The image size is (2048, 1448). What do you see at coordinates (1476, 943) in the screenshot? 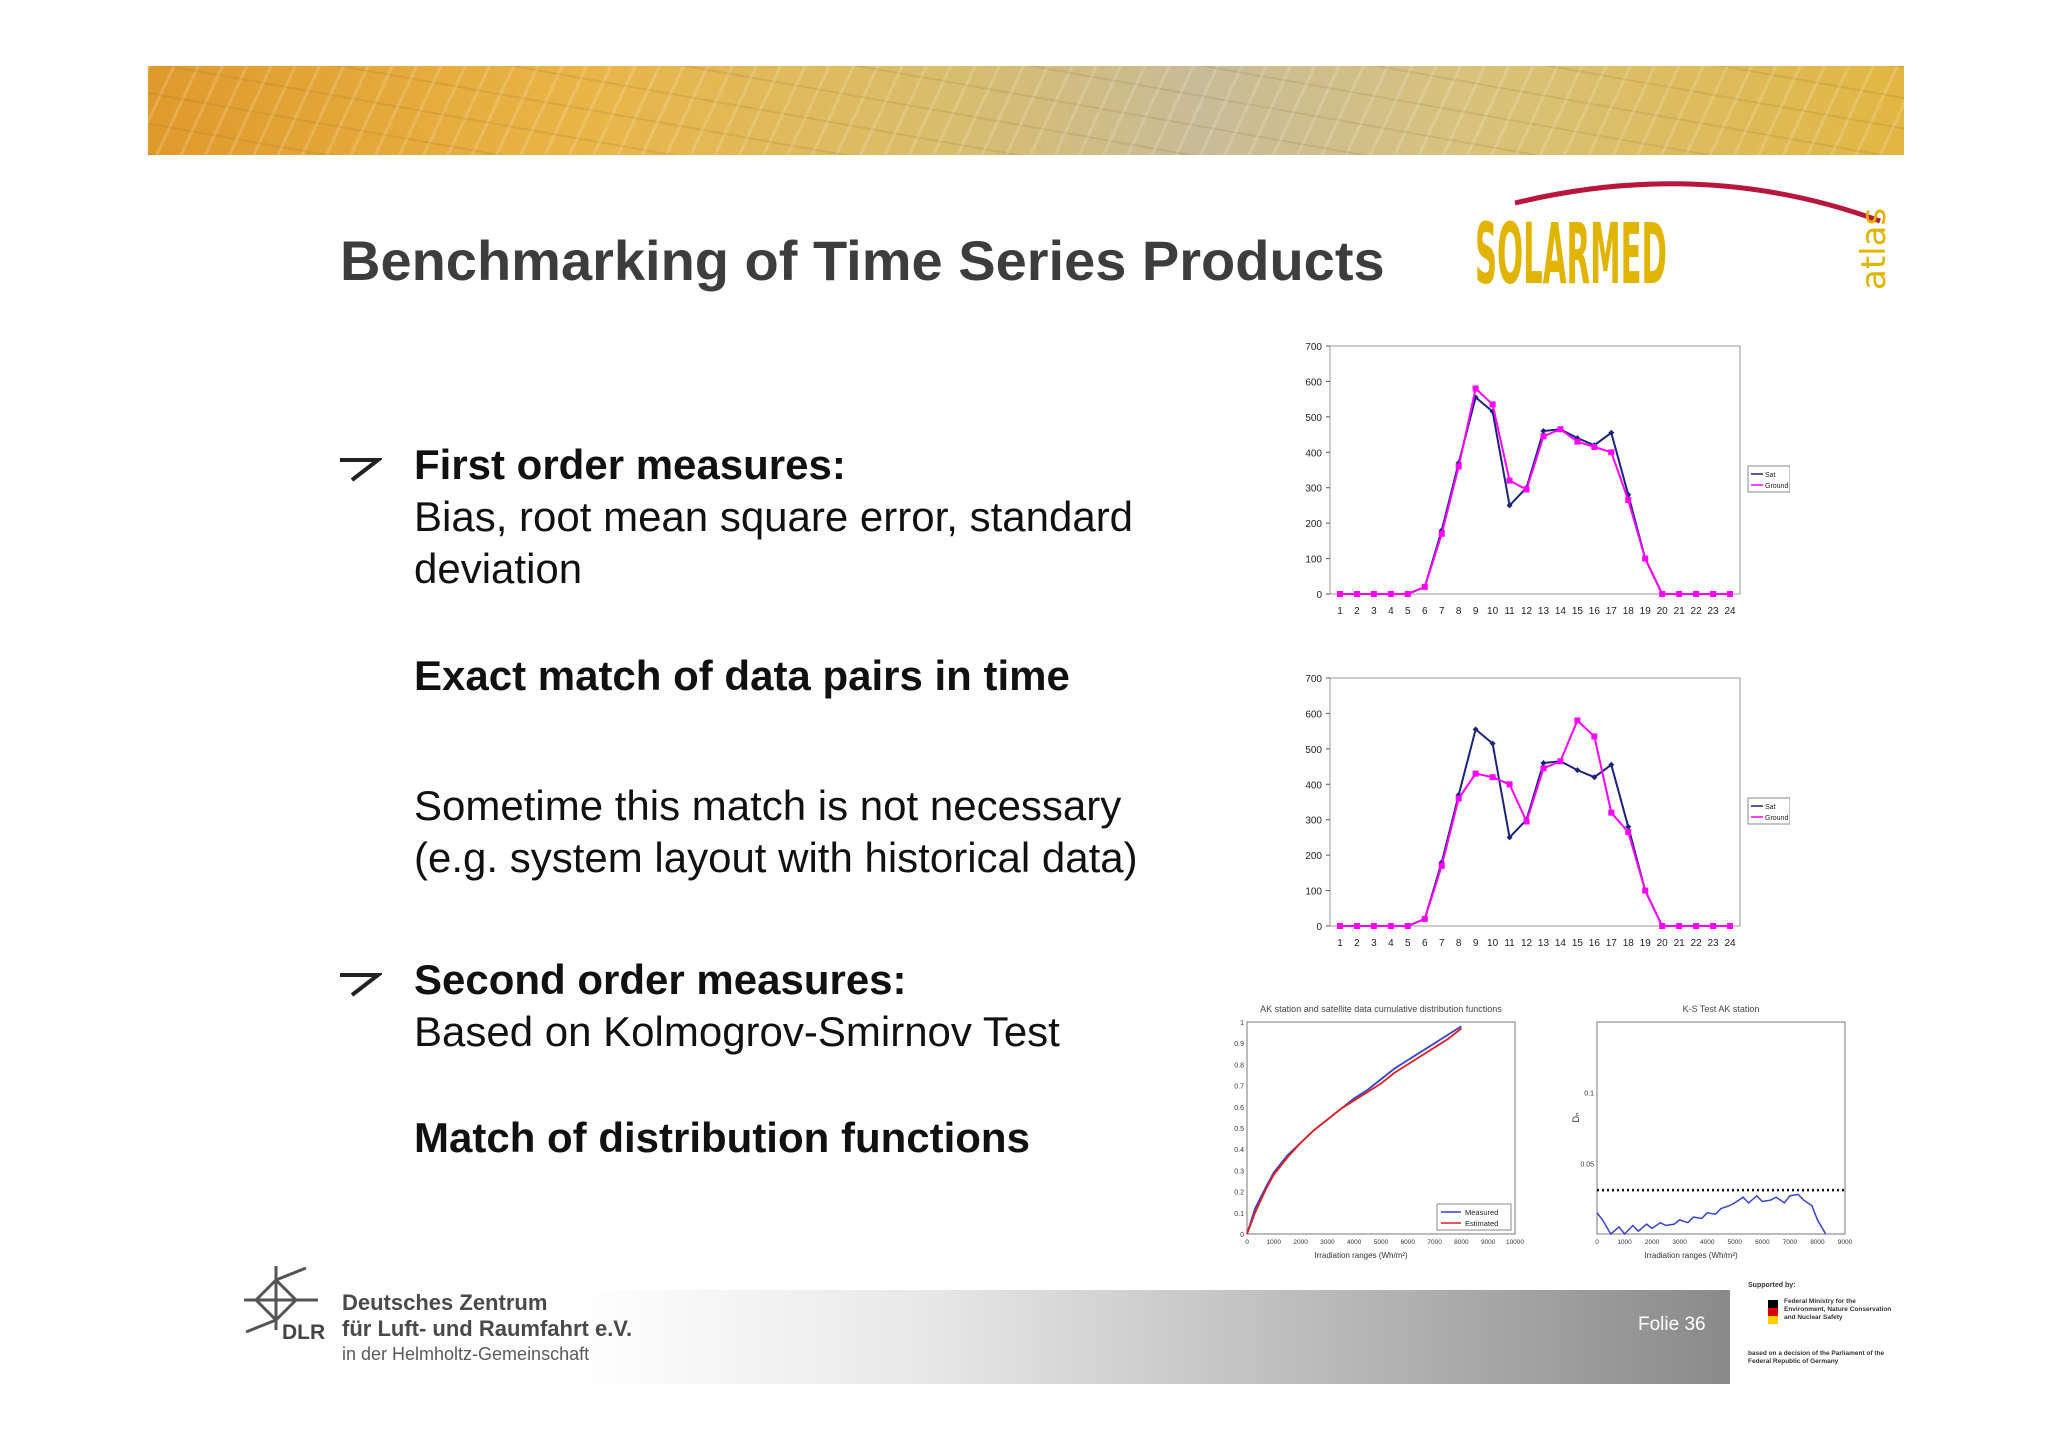
I see `x-tick-label: 9` at bounding box center [1476, 943].